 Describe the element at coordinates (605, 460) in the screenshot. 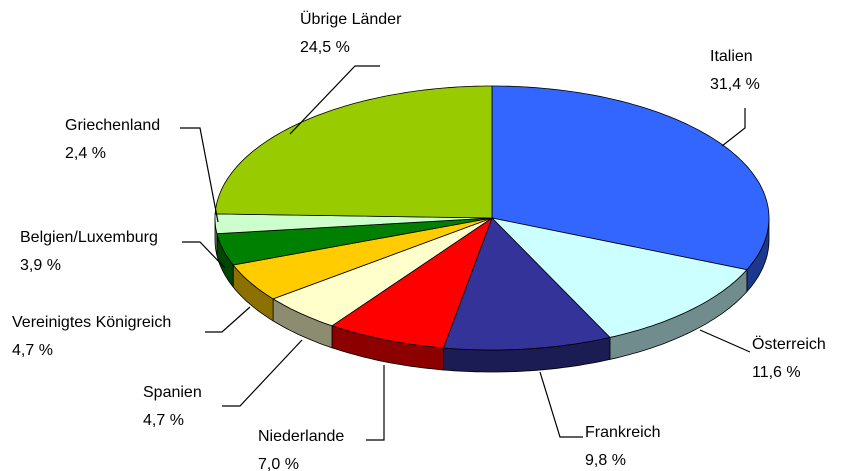

I see `value-label: 9,8 %` at that location.